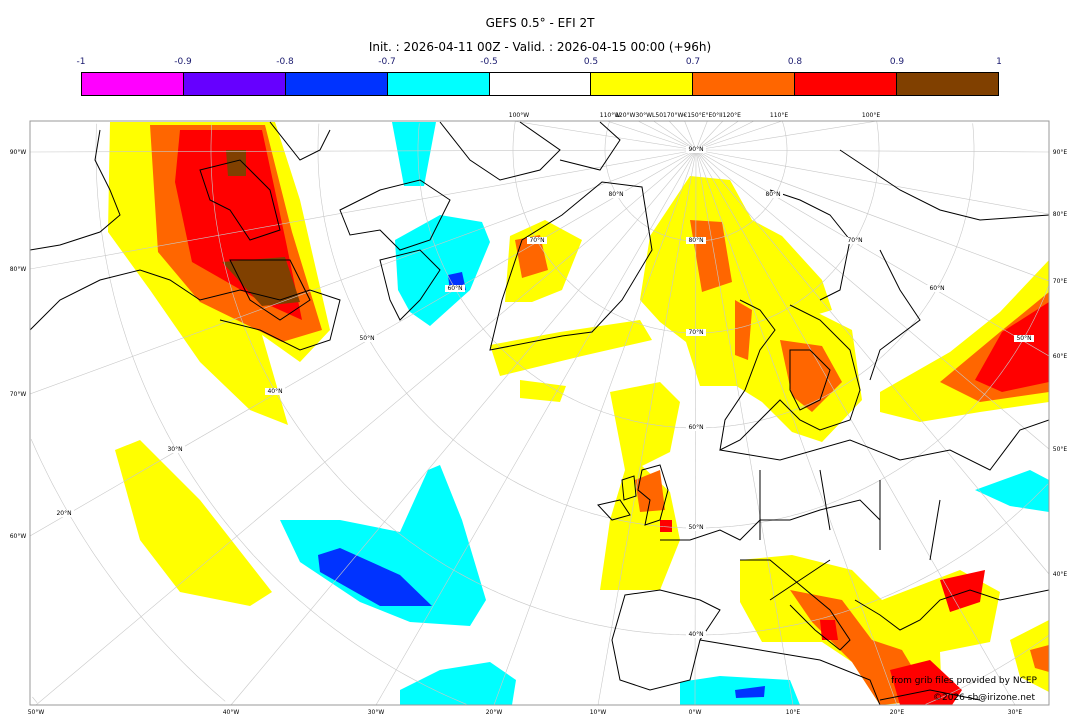 Image resolution: width=1080 pixels, height=718 pixels. I want to click on graticule-label: 50°N, so click(1023, 338).